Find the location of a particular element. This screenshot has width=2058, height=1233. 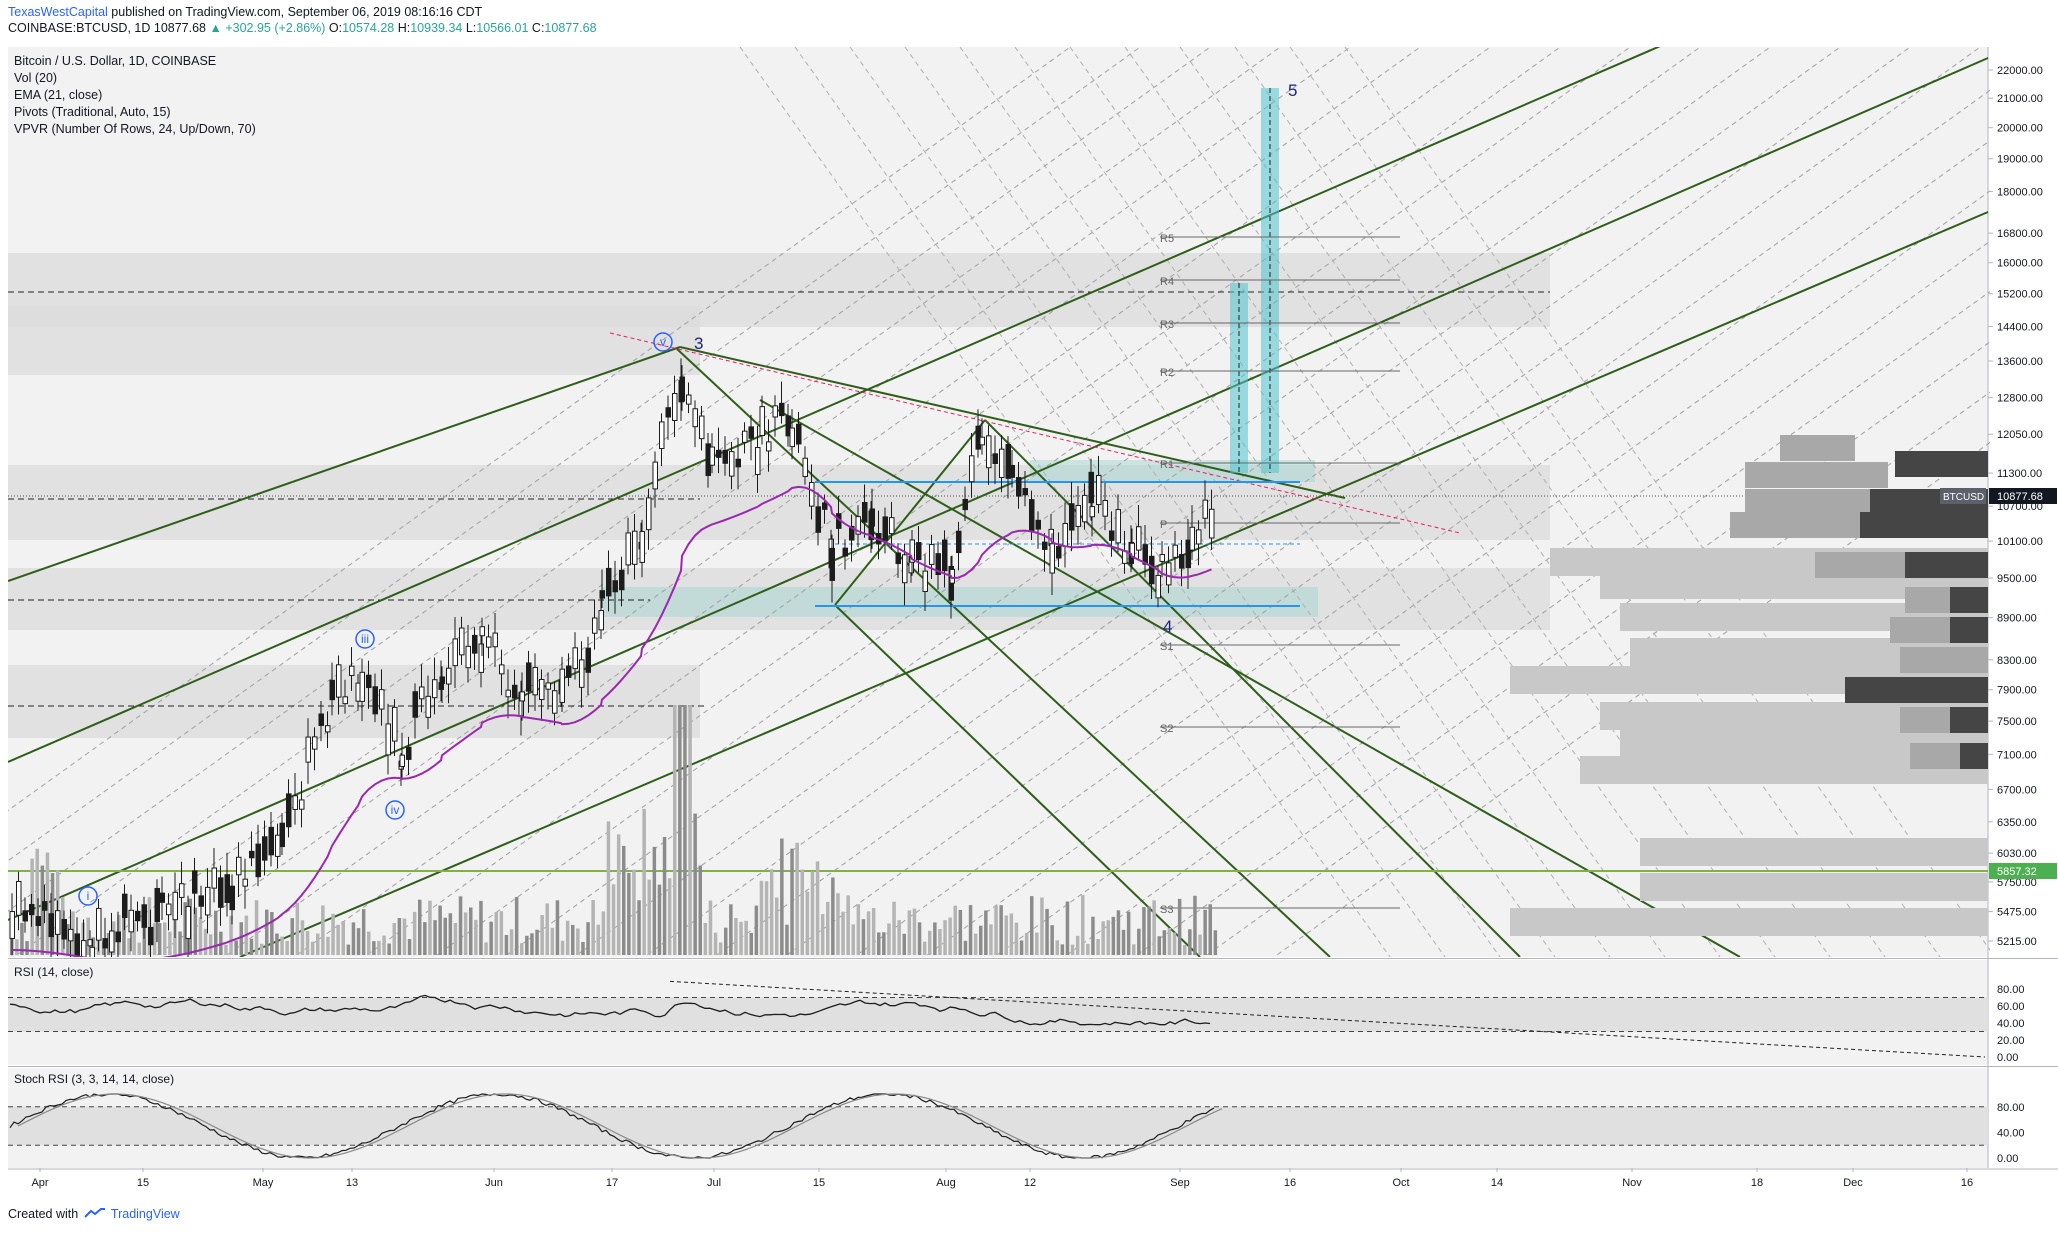

legend-series: Bitcoin / U.S. Dollar, 1D, COINBASE is located at coordinates (115, 61).